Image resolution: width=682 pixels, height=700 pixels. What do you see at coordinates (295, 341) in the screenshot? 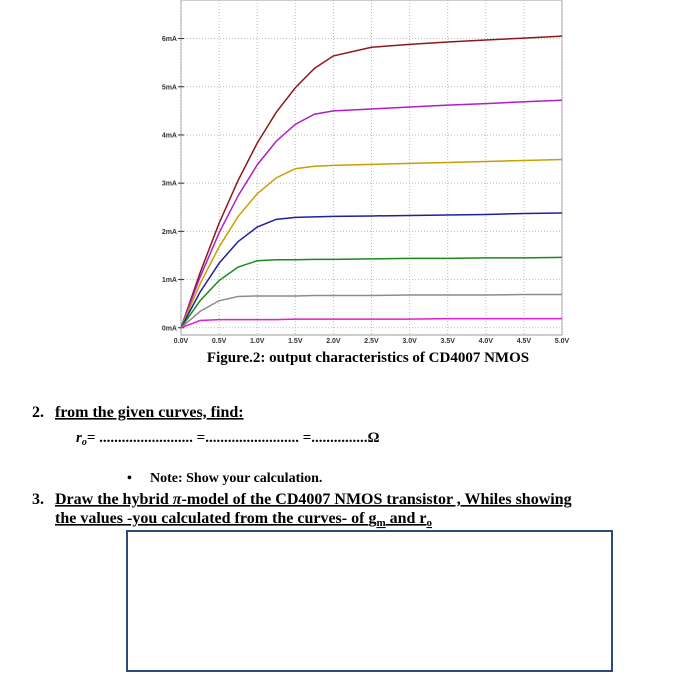
I see `x-tick-label: 1.5V` at bounding box center [295, 341].